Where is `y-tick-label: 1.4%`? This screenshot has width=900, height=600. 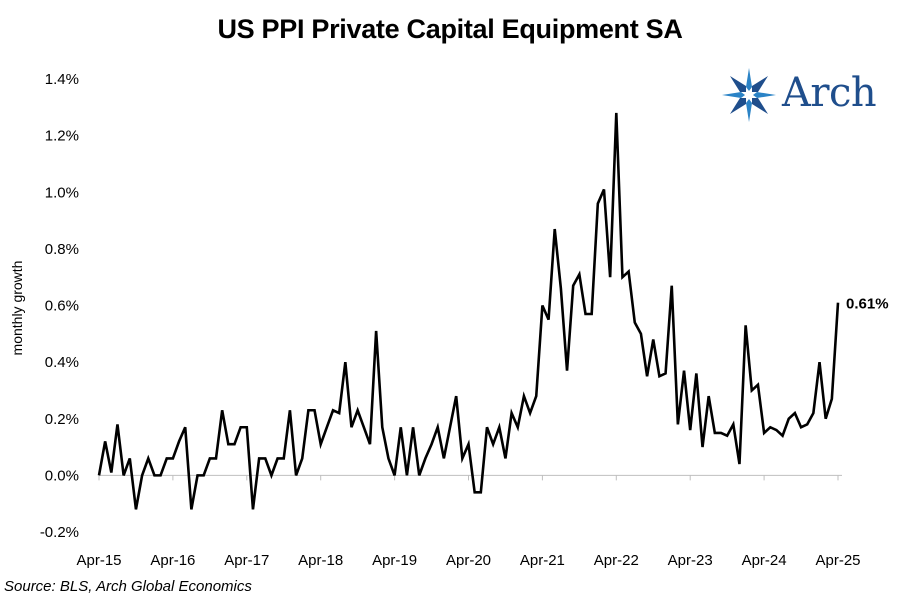
y-tick-label: 1.4% is located at coordinates (62, 79).